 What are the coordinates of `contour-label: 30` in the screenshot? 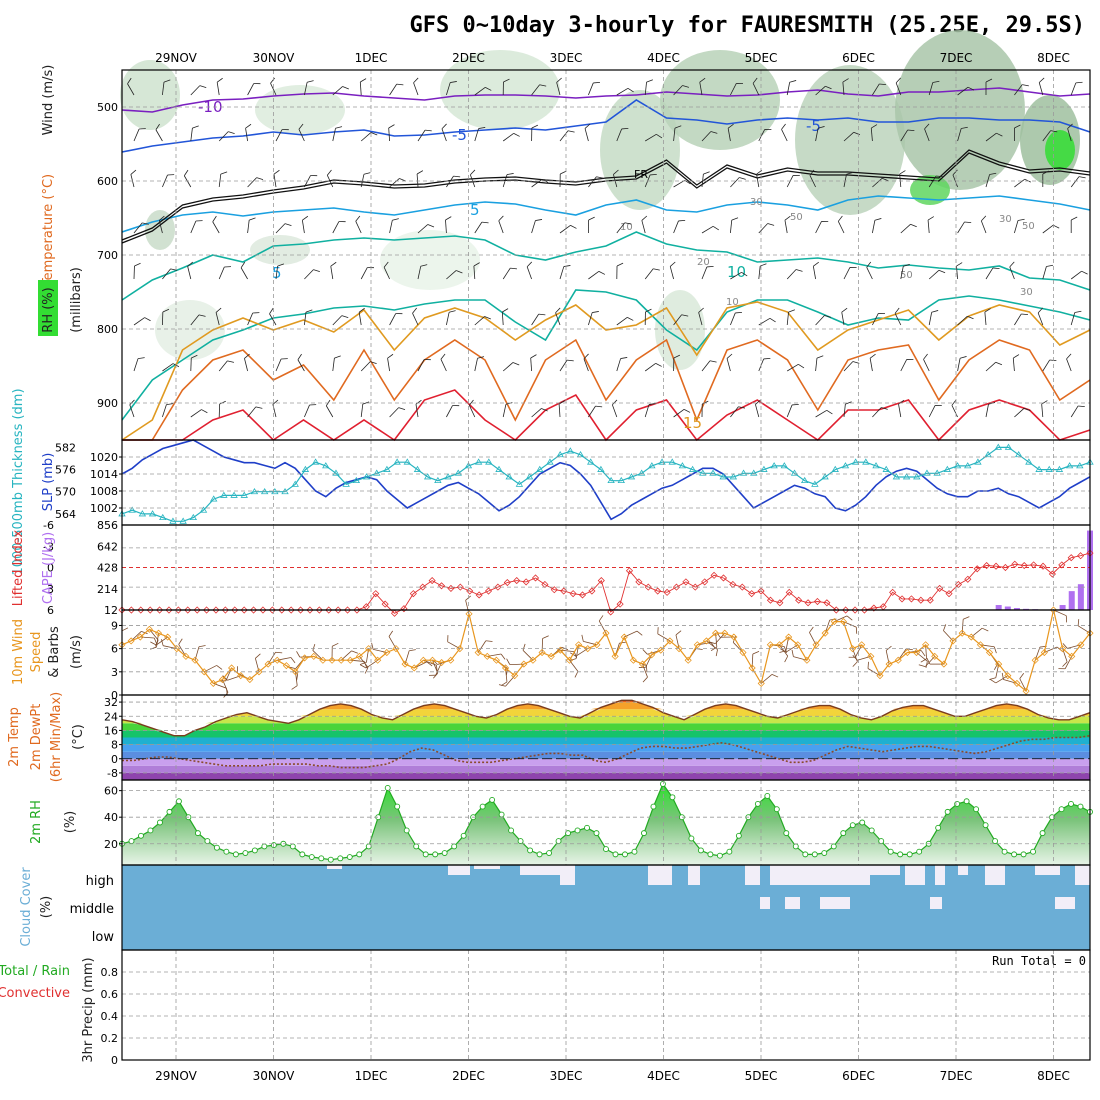 It's located at (1026, 292).